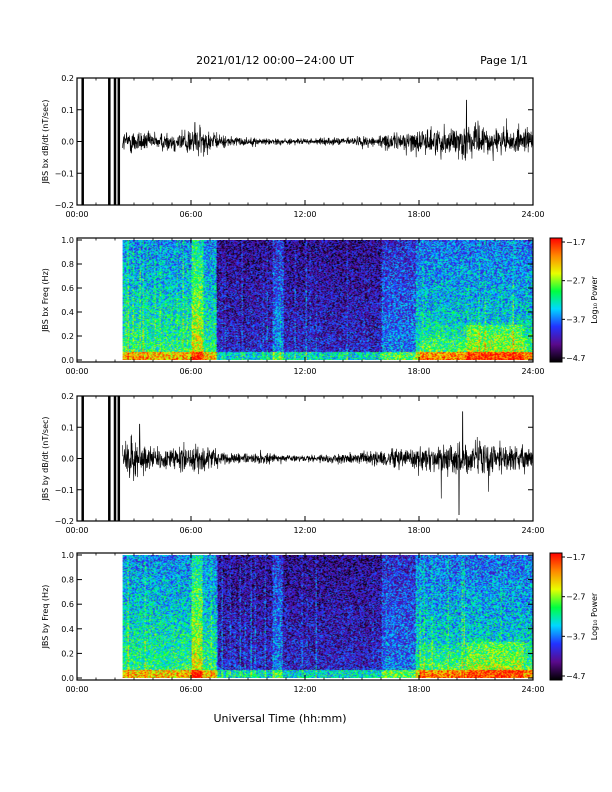 The width and height of the screenshot is (612, 792). I want to click on y-axis-label: JBS by Freq (Hz), so click(45, 617).